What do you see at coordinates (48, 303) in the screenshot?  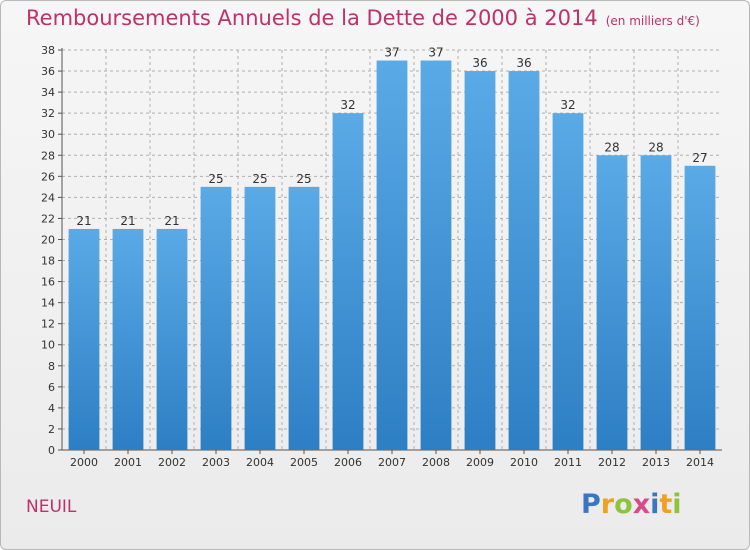 I see `y-tick-label: 14` at bounding box center [48, 303].